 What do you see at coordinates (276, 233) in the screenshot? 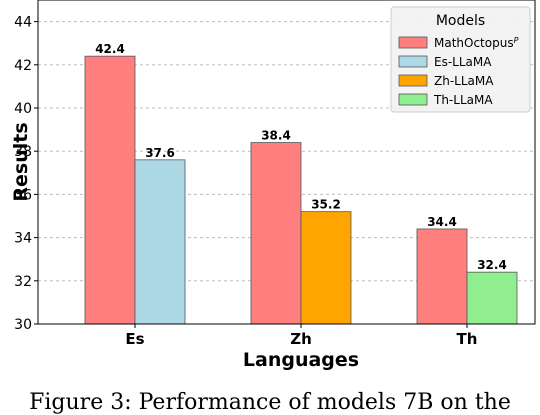
I see `bar-zh-mathoctopus` at bounding box center [276, 233].